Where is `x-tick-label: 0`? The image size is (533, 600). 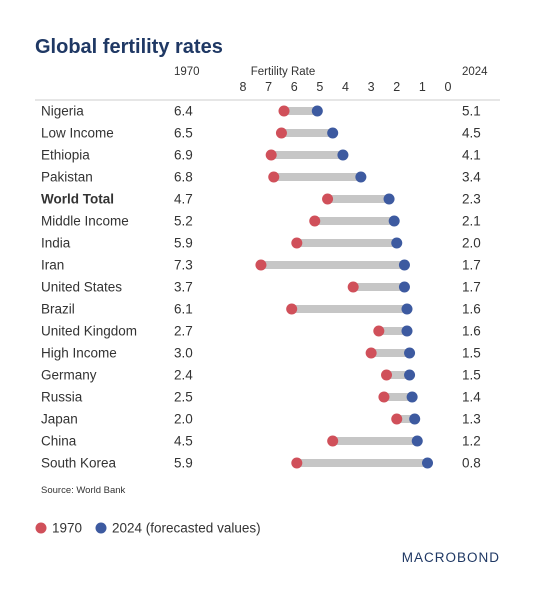
x-tick-label: 0 is located at coordinates (448, 87).